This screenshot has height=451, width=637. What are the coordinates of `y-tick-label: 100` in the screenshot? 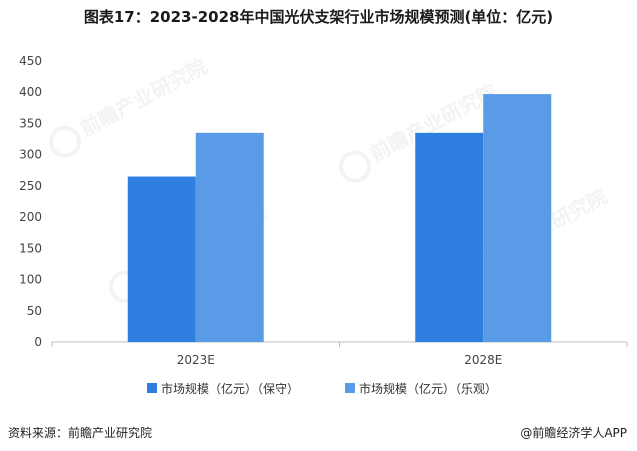 It's located at (30, 280).